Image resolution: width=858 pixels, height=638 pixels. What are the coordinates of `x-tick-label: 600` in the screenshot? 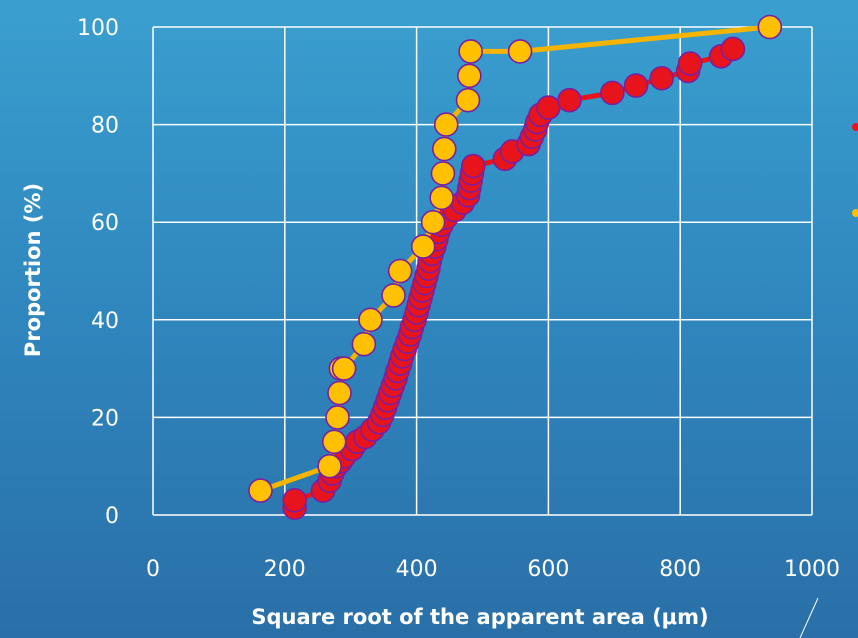 It's located at (548, 569).